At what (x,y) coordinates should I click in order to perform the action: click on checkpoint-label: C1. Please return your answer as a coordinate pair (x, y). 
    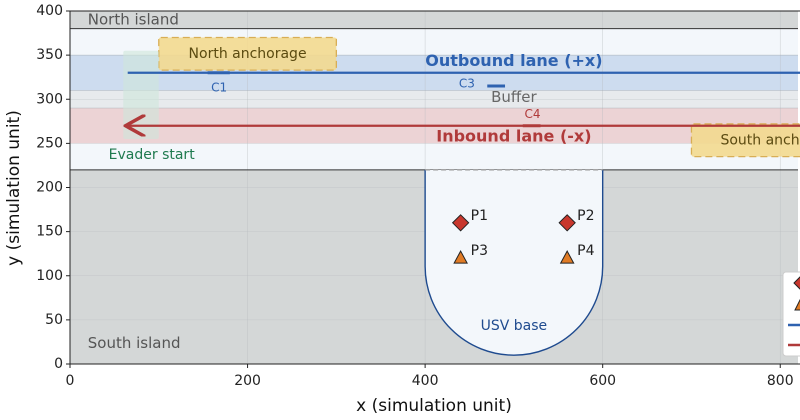
    Looking at the image, I should click on (219, 87).